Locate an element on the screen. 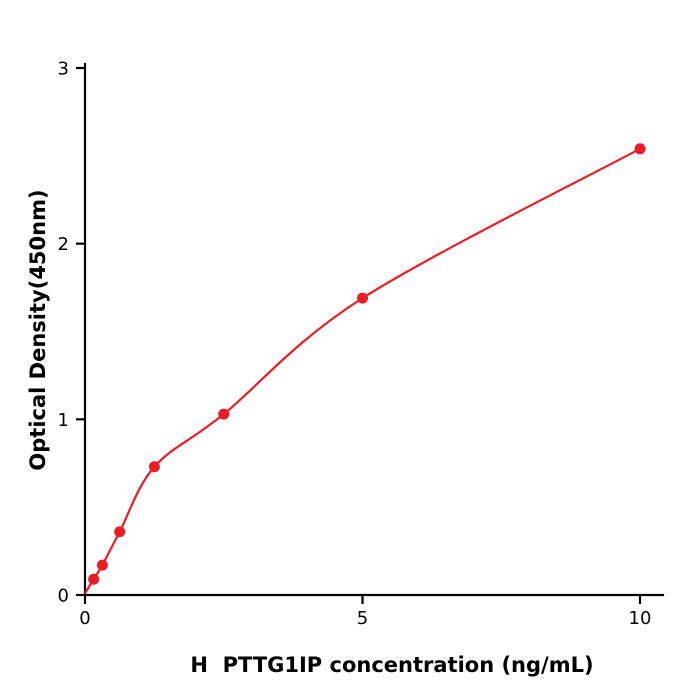  y-tick-label: 0 is located at coordinates (63, 596).